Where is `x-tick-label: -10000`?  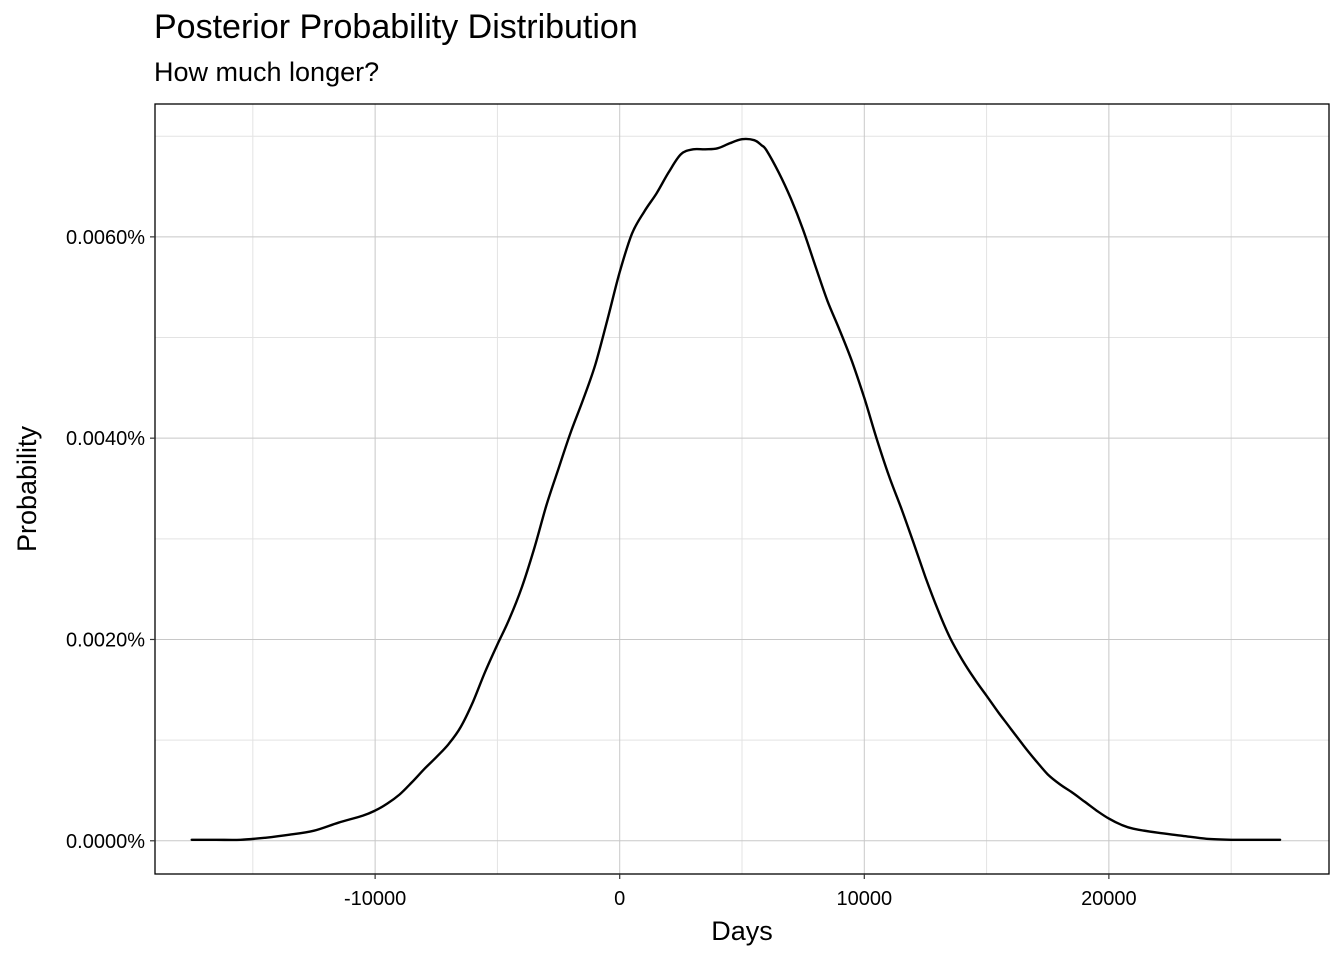 x-tick-label: -10000 is located at coordinates (375, 899).